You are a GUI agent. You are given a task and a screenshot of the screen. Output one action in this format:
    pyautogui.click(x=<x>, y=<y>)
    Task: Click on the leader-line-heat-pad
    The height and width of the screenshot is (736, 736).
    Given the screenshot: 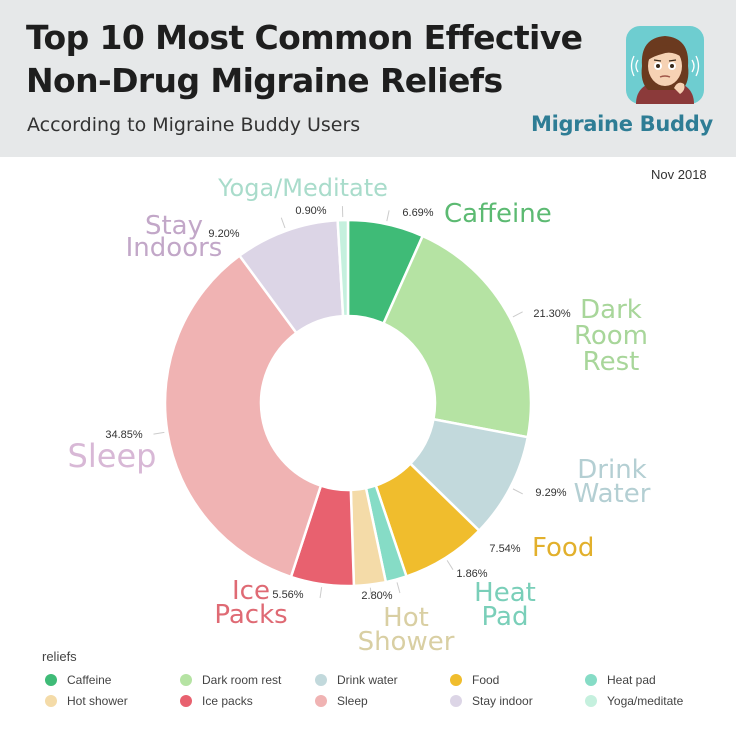 What is the action you would take?
    pyautogui.click(x=398, y=588)
    